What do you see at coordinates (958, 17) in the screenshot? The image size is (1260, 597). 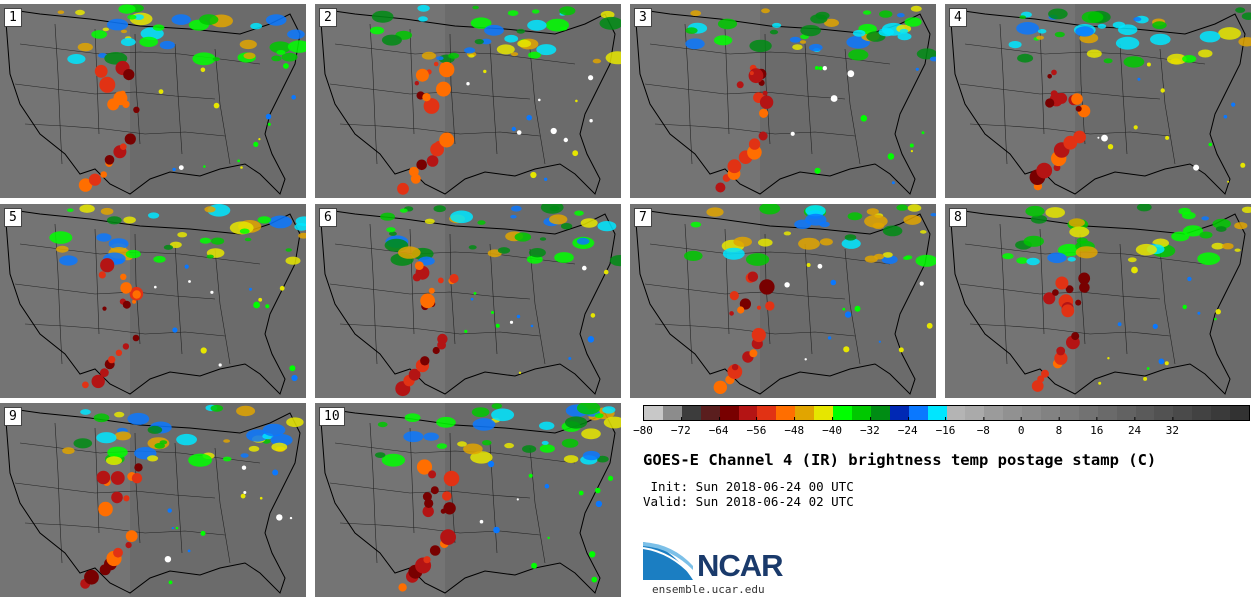 I see `panel-number-label: 4` at bounding box center [958, 17].